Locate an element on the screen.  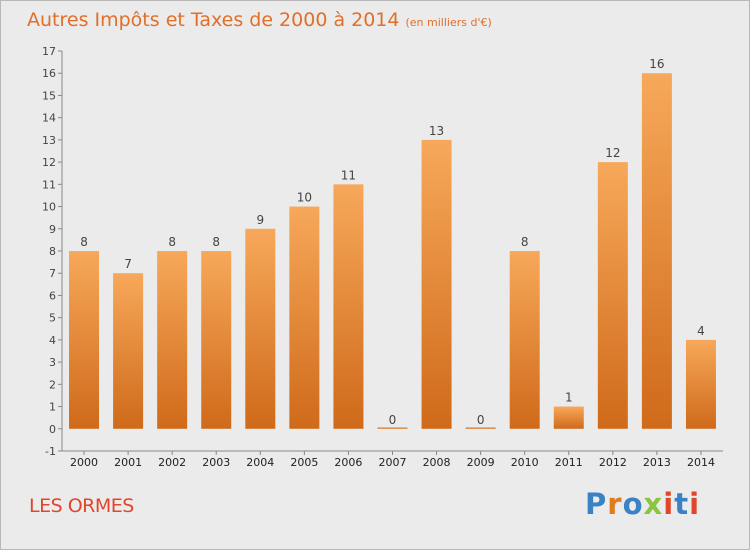
y-tick-label: 9 is located at coordinates (52, 229).